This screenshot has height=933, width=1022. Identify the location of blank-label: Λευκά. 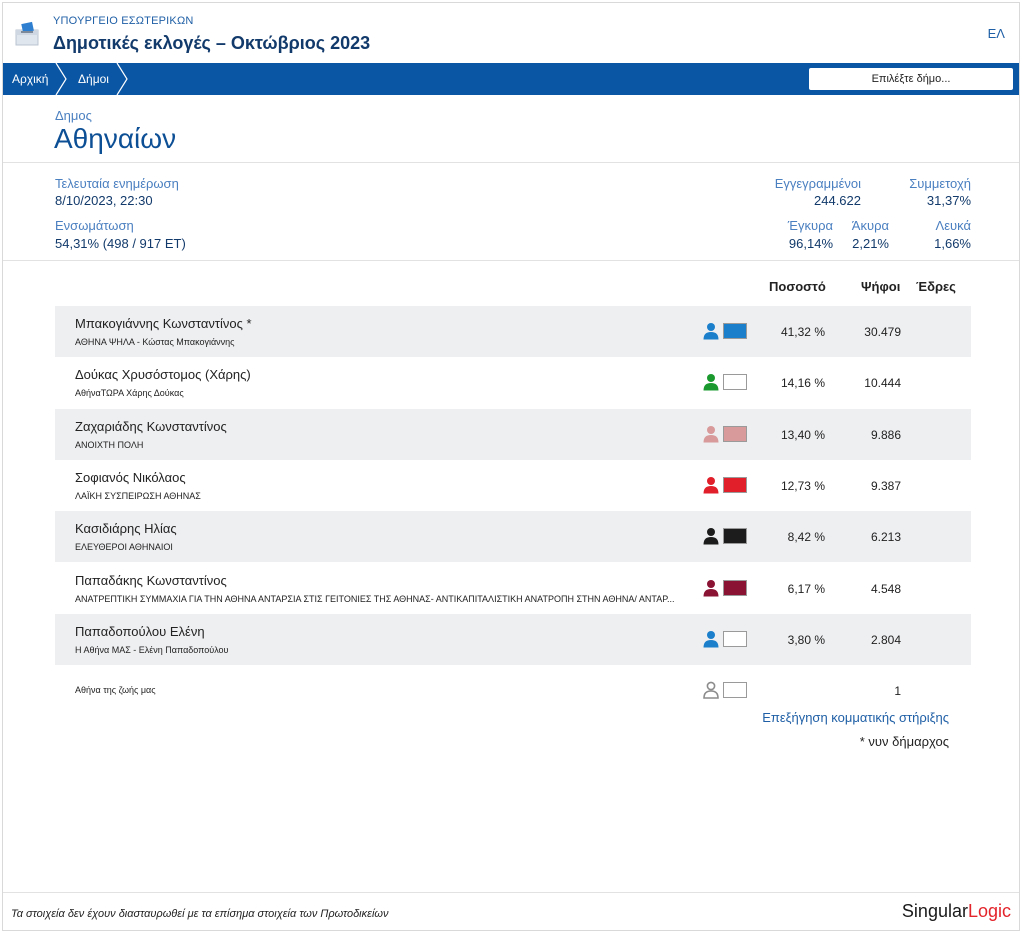
(953, 225).